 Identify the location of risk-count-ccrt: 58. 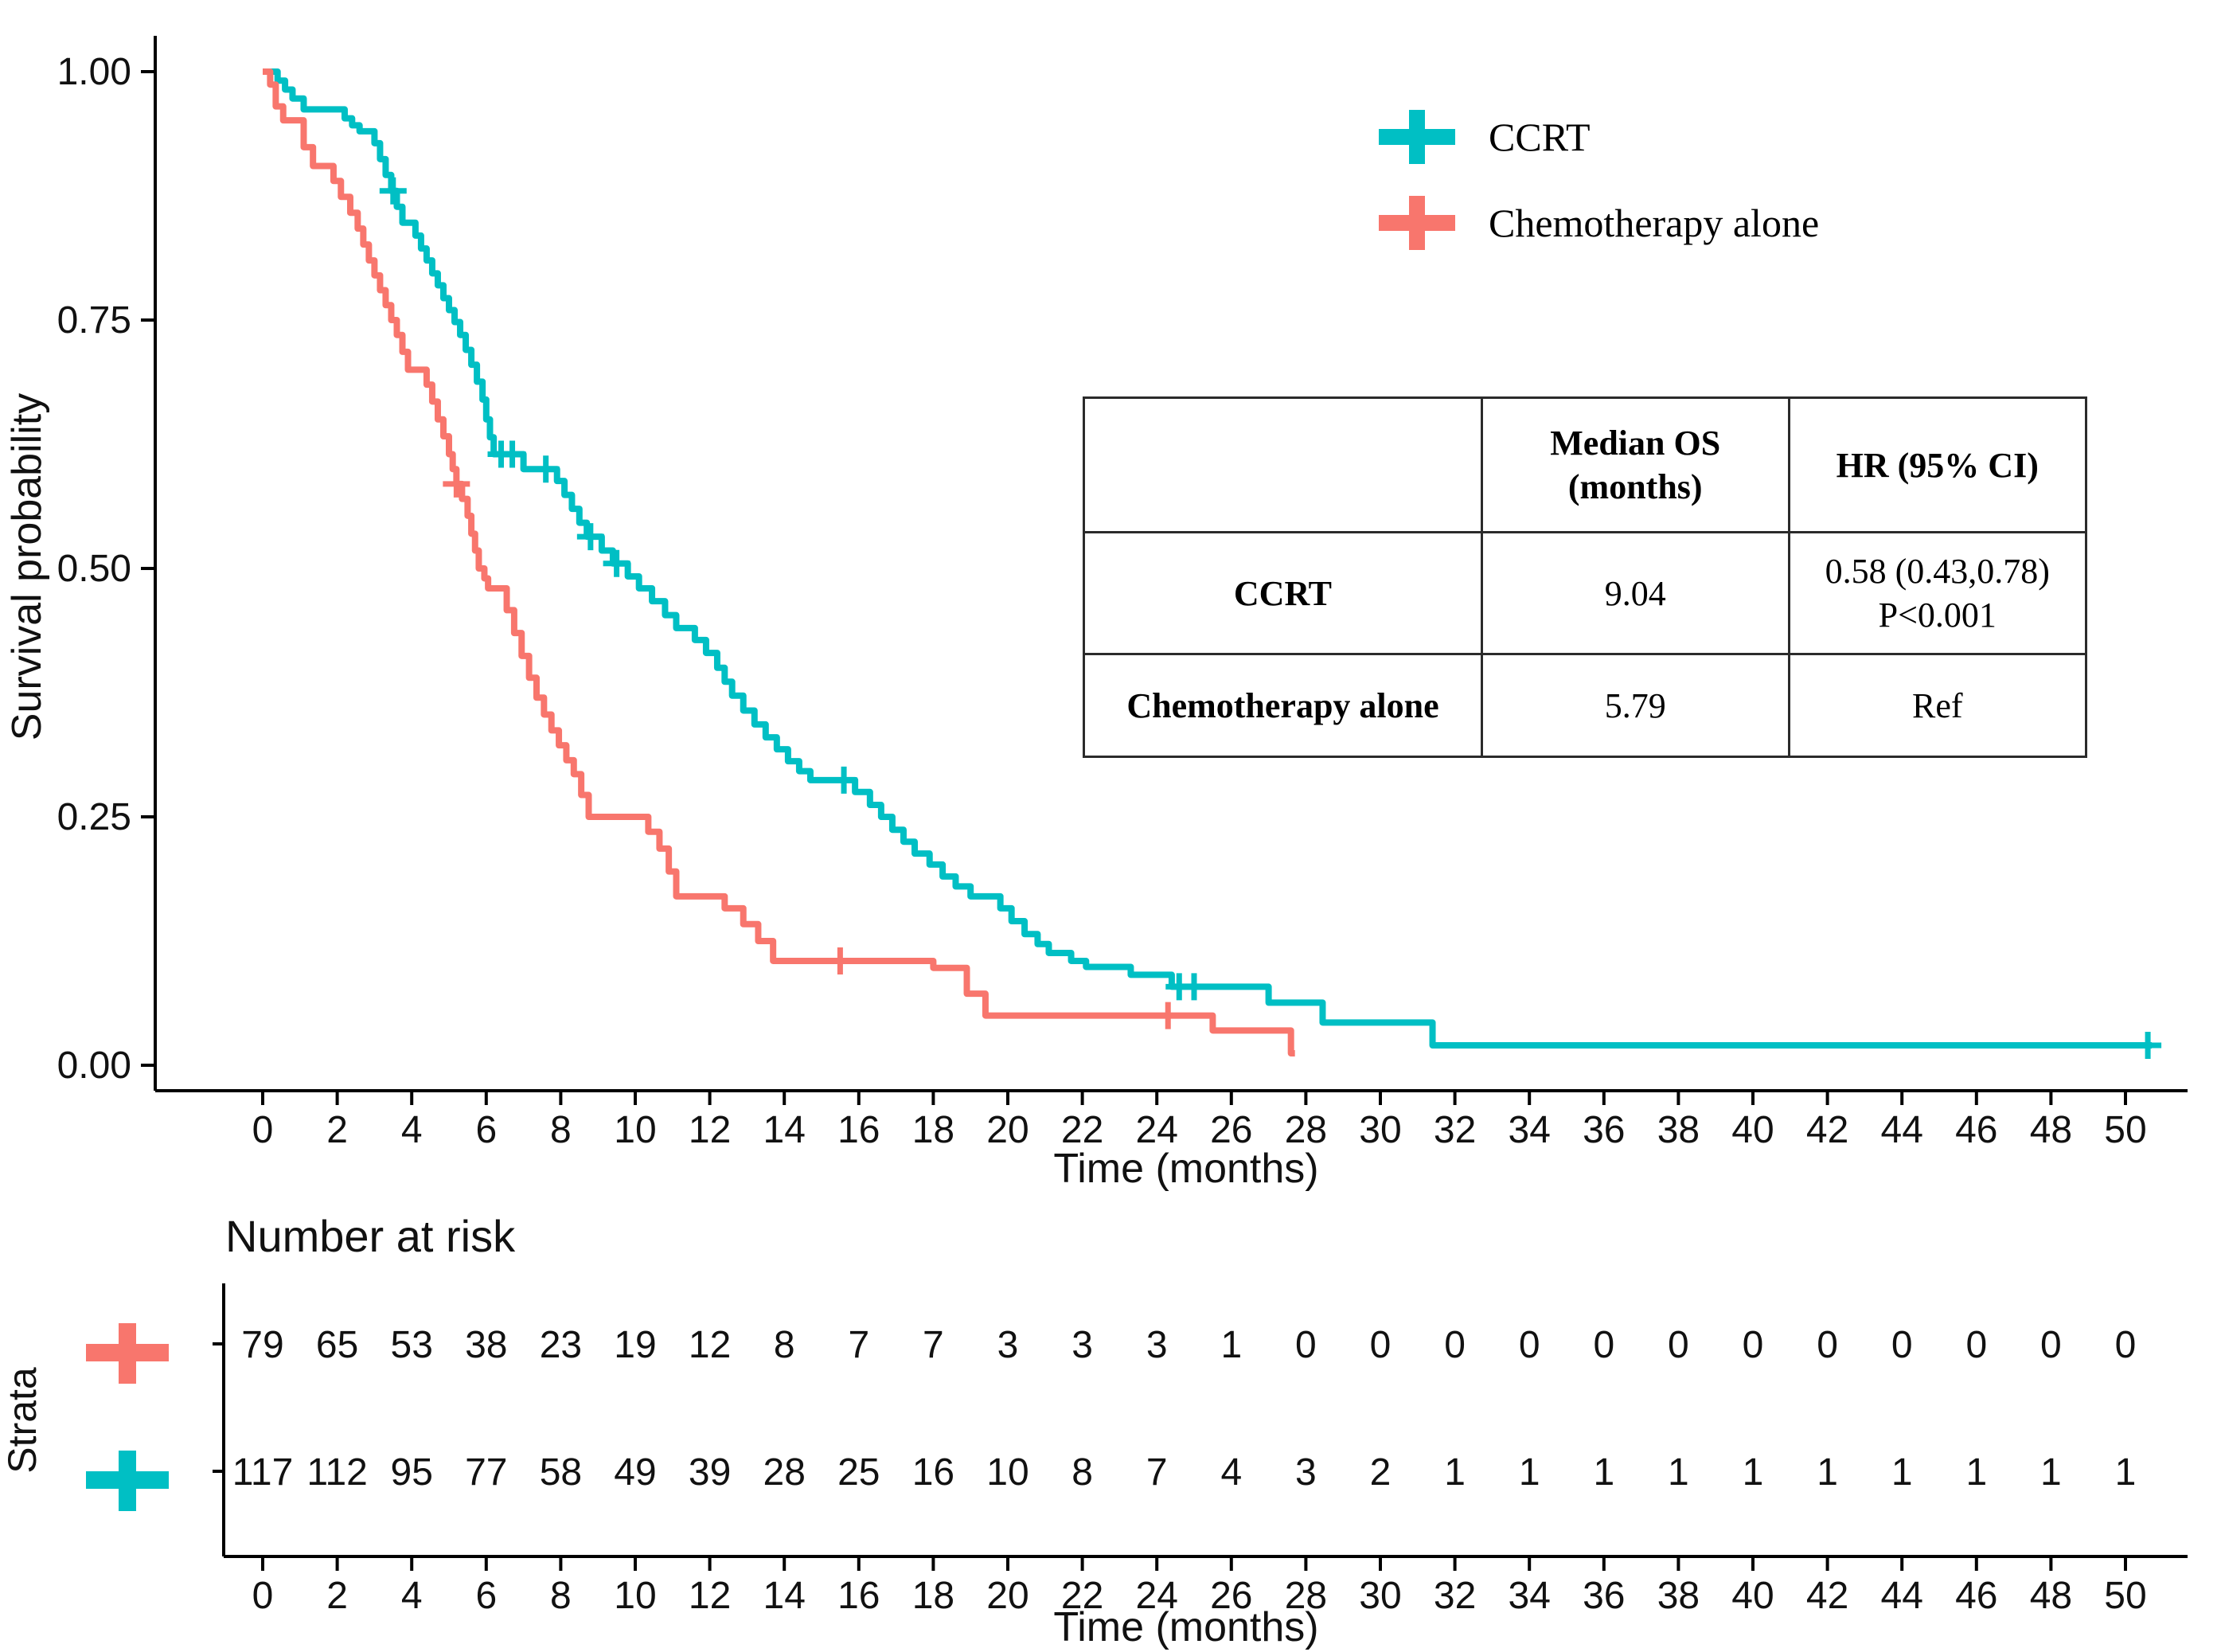
(561, 1472).